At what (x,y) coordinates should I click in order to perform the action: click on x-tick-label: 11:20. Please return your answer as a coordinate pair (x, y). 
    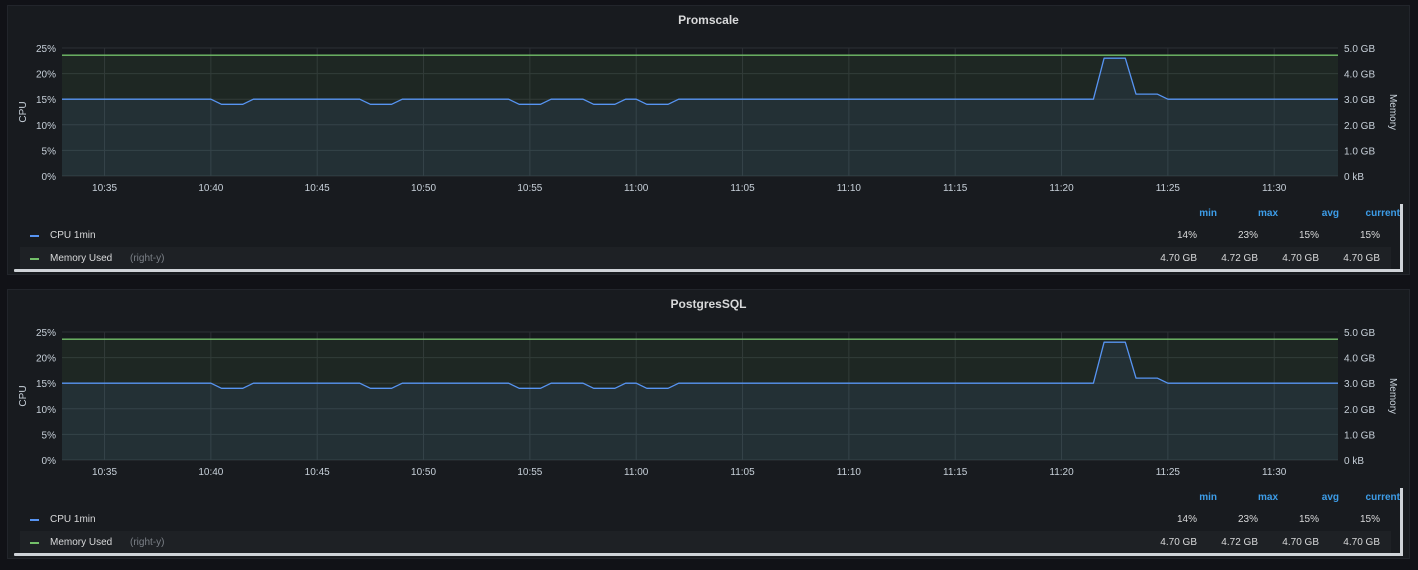
    Looking at the image, I should click on (1061, 188).